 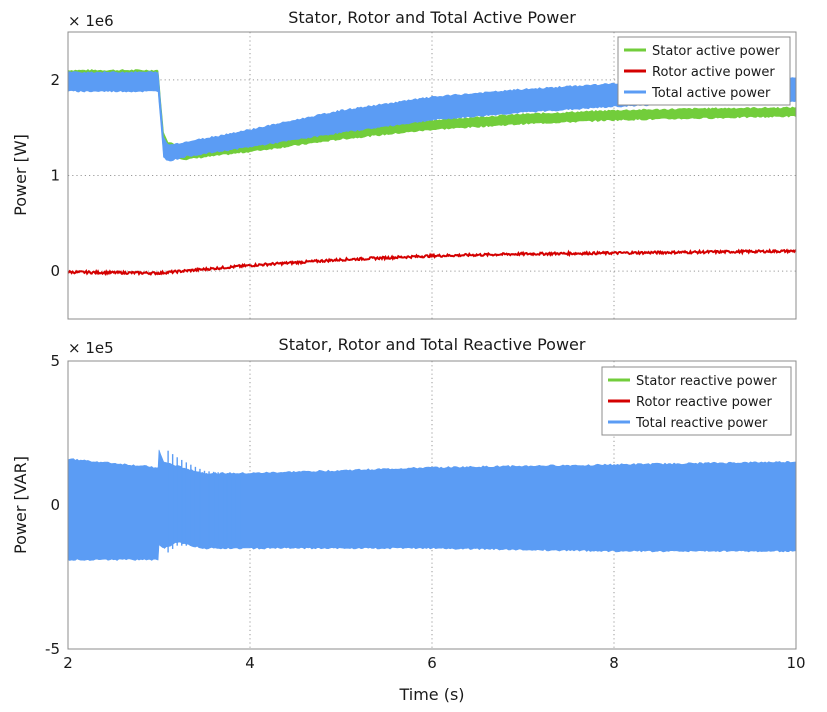 What do you see at coordinates (432, 17) in the screenshot?
I see `chart-title: Stator, Rotor and Total Active Power` at bounding box center [432, 17].